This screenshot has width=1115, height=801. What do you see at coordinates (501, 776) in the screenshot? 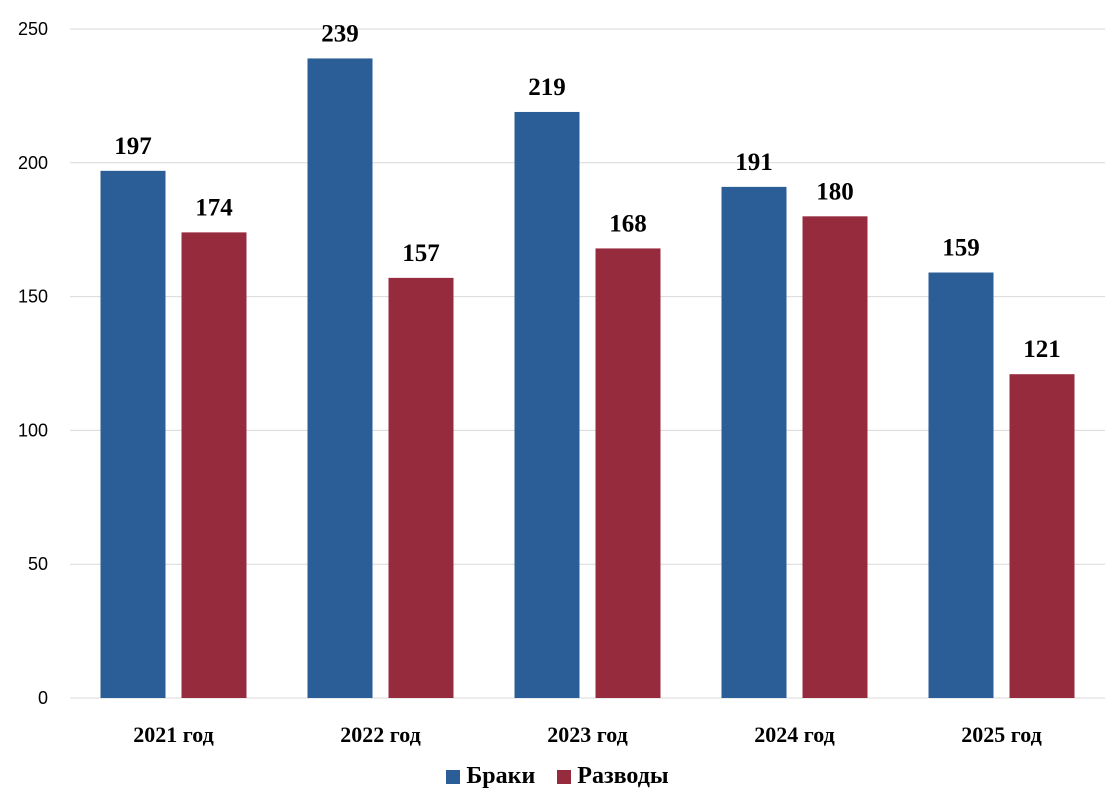
I see `legend-label-series-1: Браки` at bounding box center [501, 776].